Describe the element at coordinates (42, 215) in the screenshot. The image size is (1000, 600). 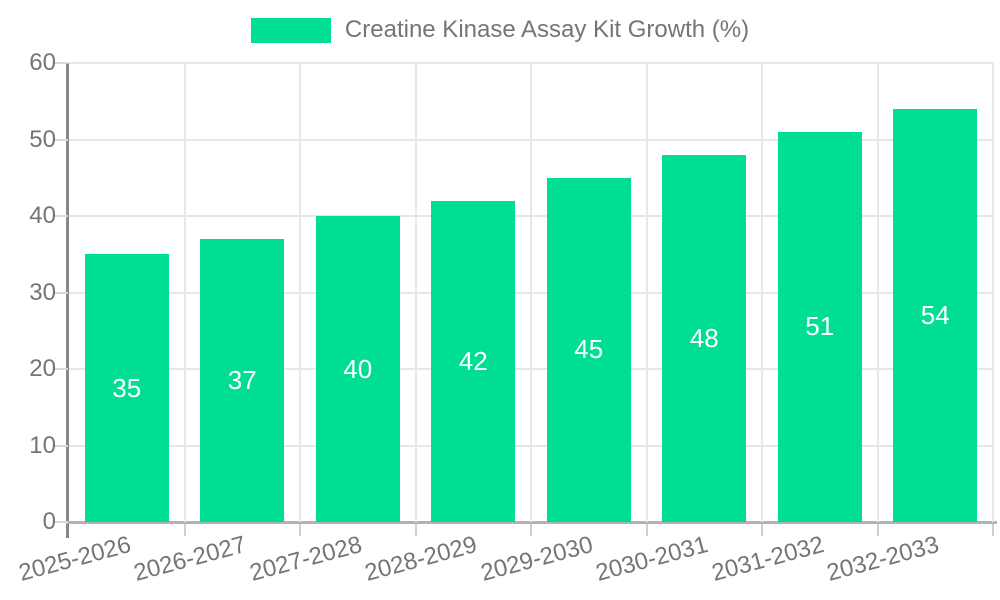
I see `y-tick-label: 40` at that location.